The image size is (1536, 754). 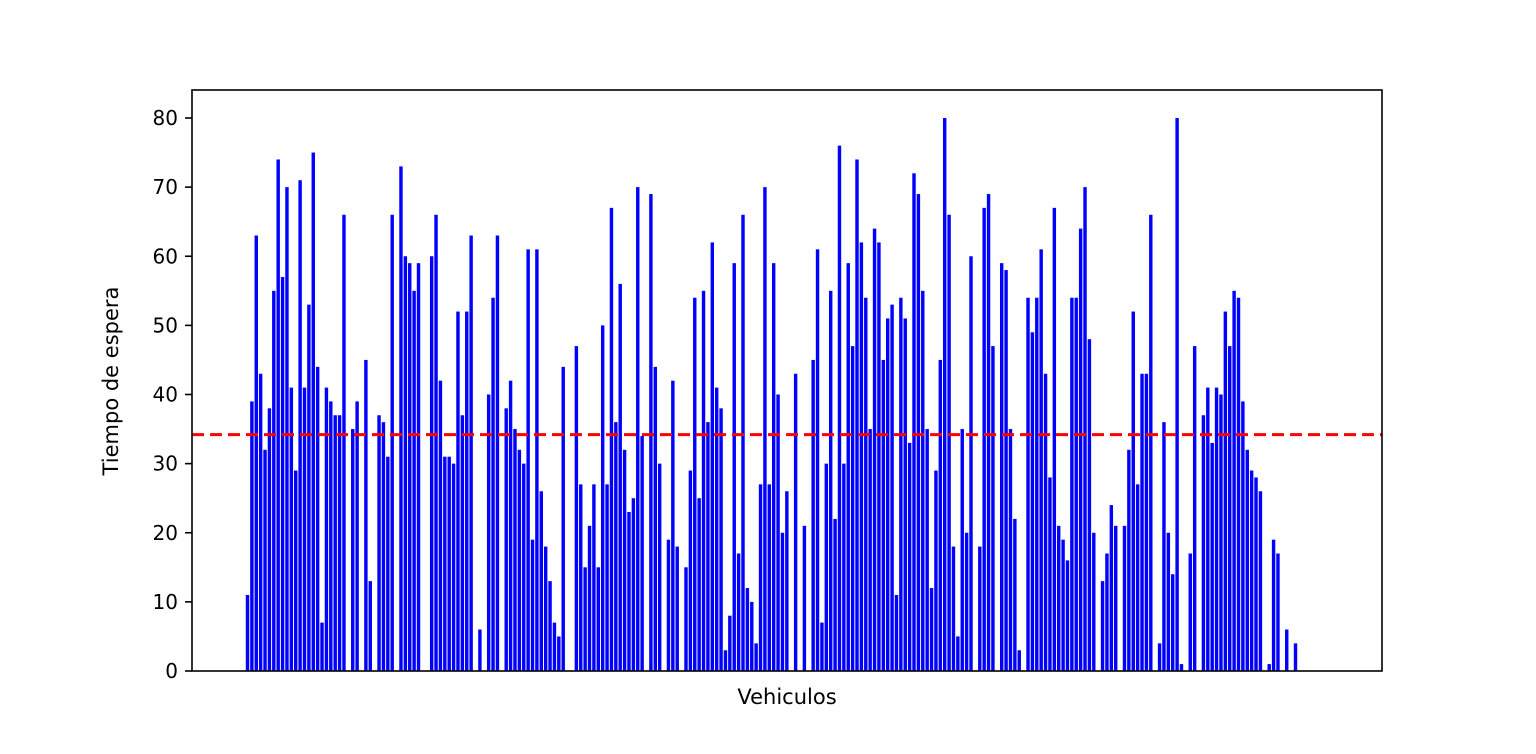 I want to click on y-tick-label: 10, so click(x=165, y=602).